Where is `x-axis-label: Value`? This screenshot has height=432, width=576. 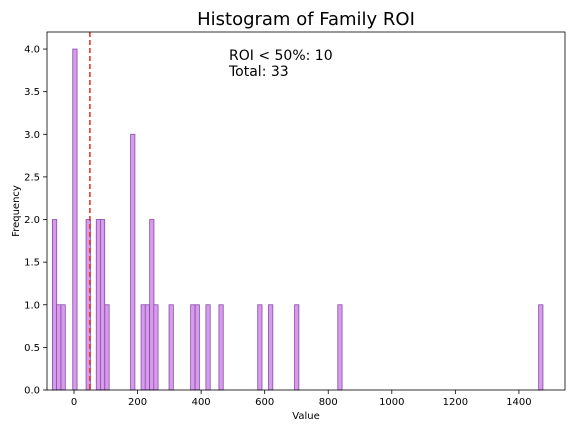
x-axis-label: Value is located at coordinates (305, 416).